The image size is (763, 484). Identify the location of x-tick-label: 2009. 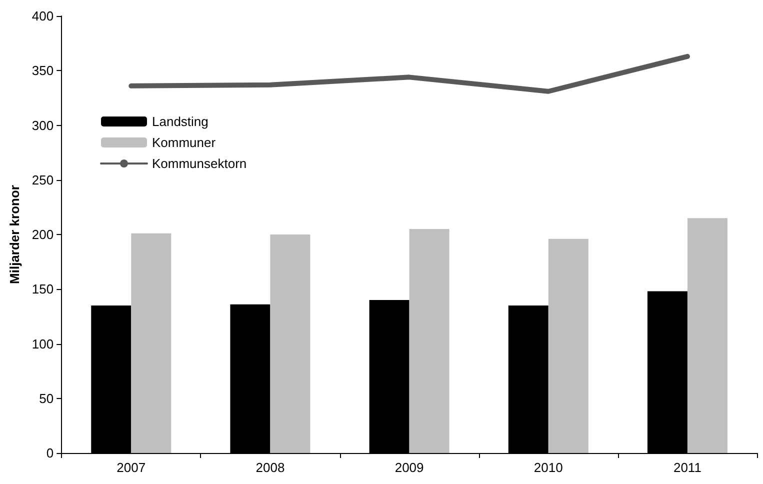
(409, 467).